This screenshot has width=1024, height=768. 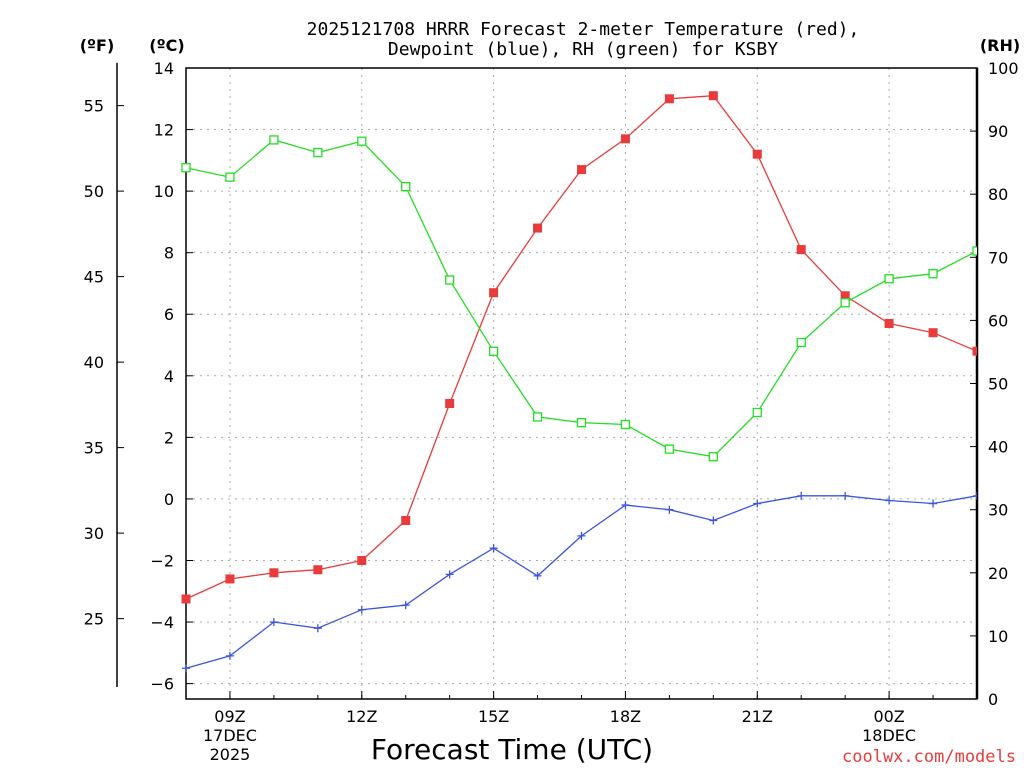 What do you see at coordinates (169, 376) in the screenshot?
I see `celsius-tick-label: 4` at bounding box center [169, 376].